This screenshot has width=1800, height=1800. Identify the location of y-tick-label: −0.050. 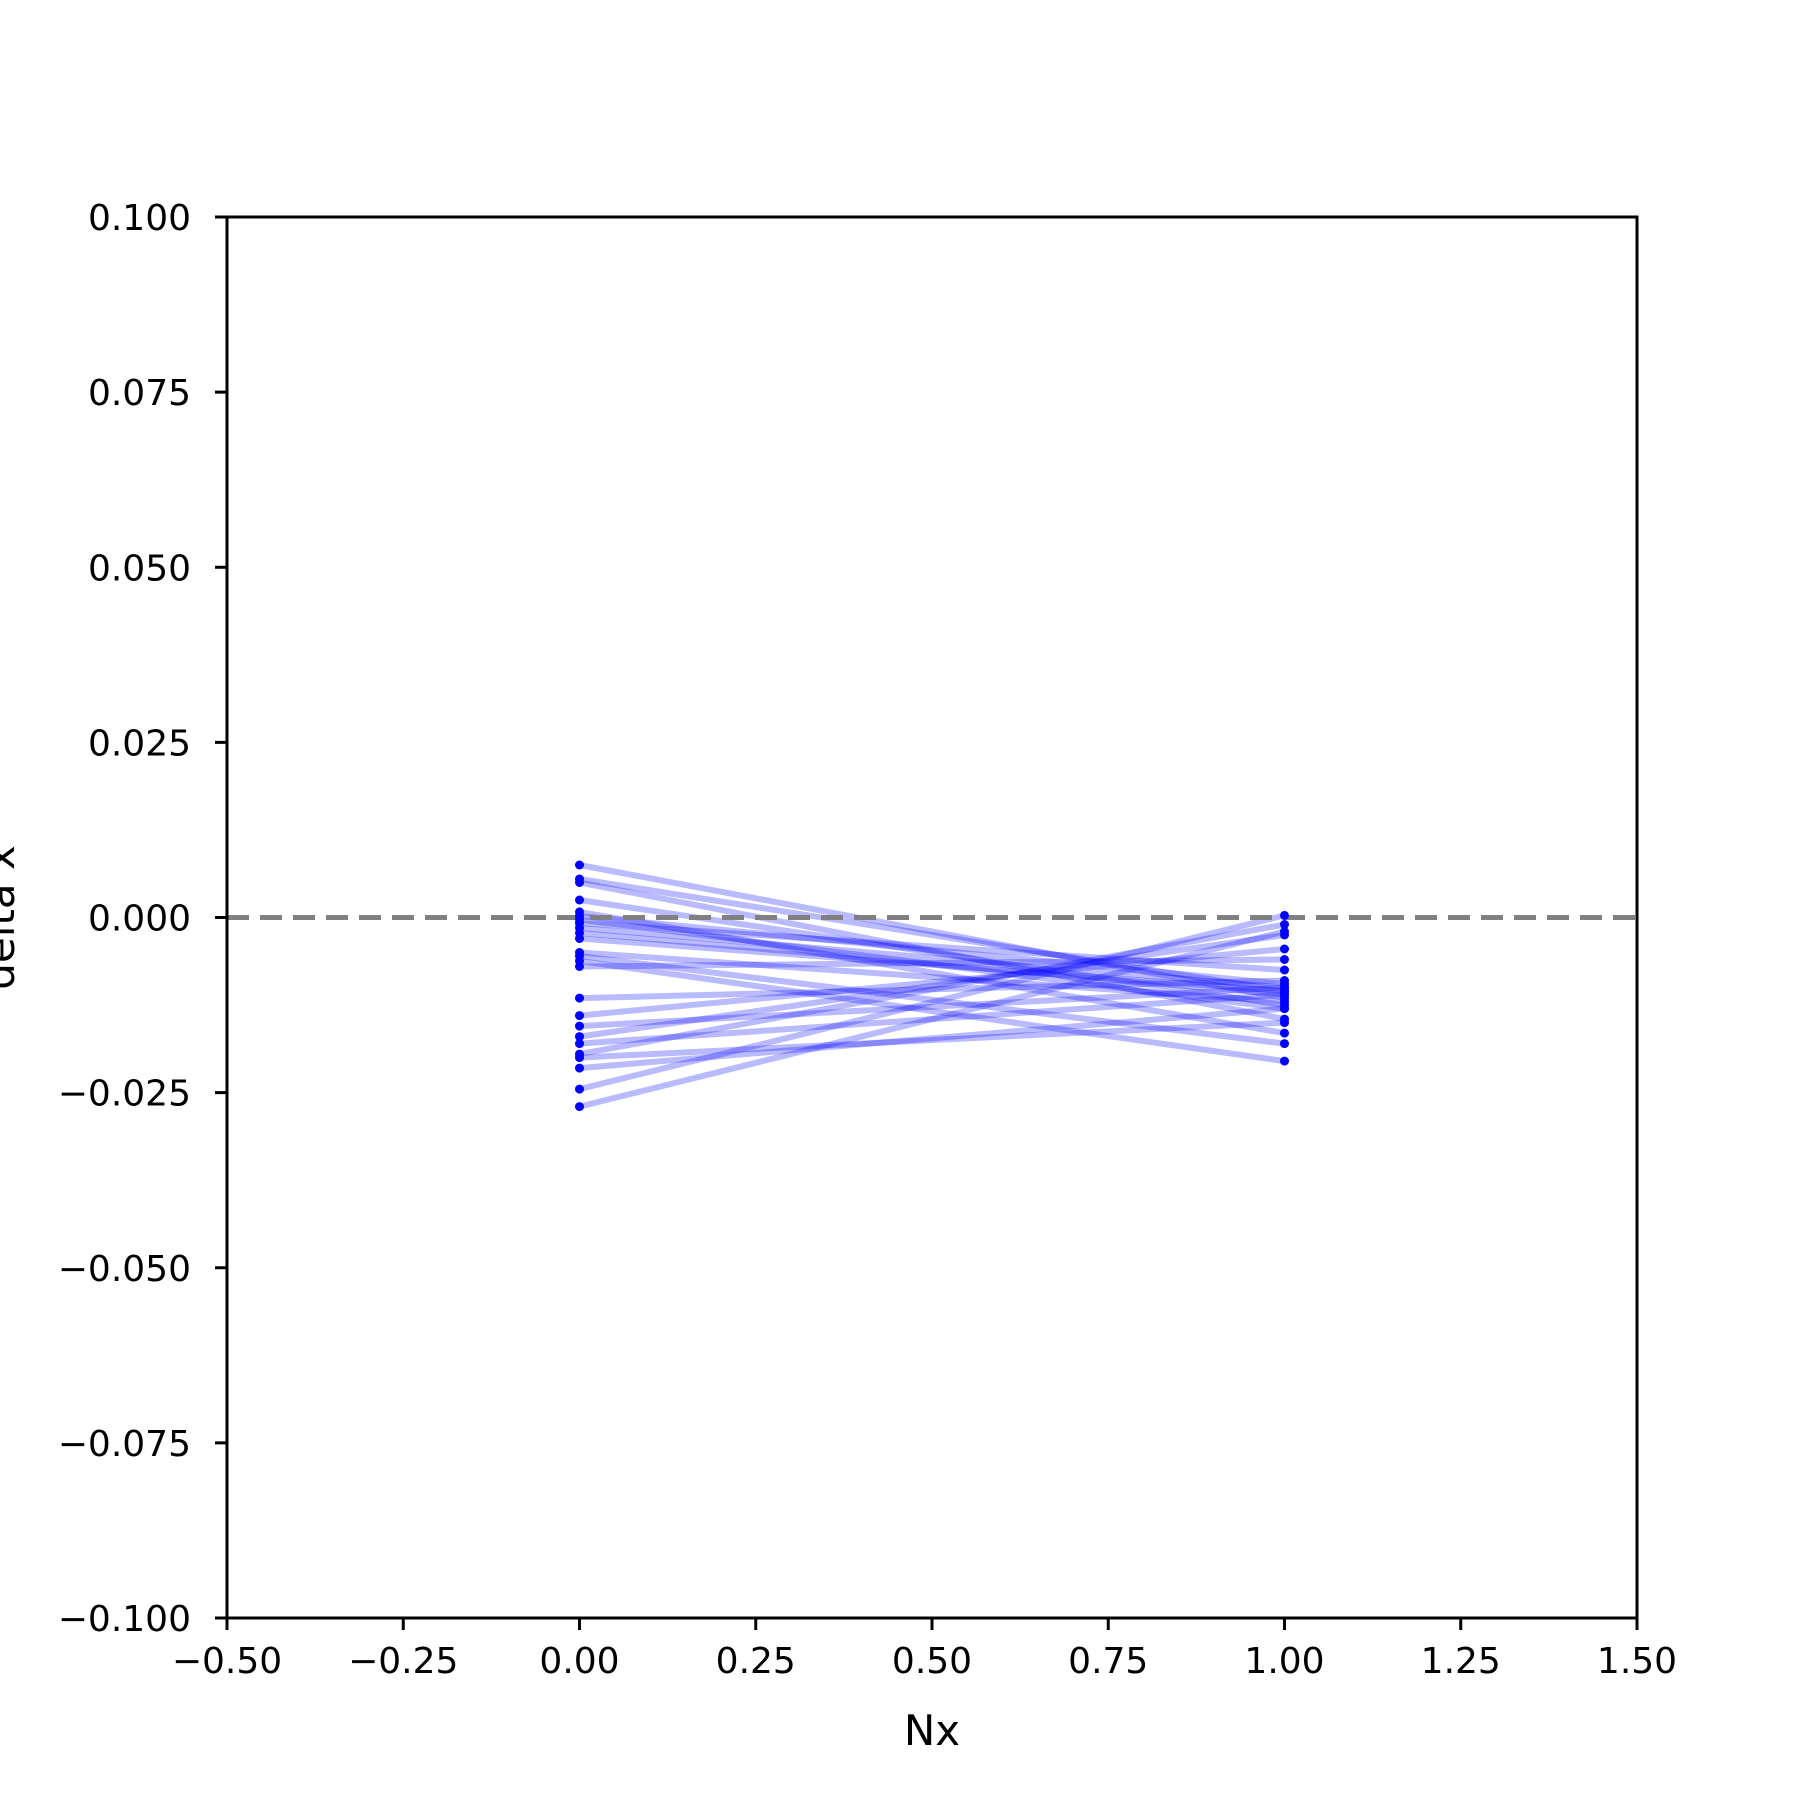
(124, 1269).